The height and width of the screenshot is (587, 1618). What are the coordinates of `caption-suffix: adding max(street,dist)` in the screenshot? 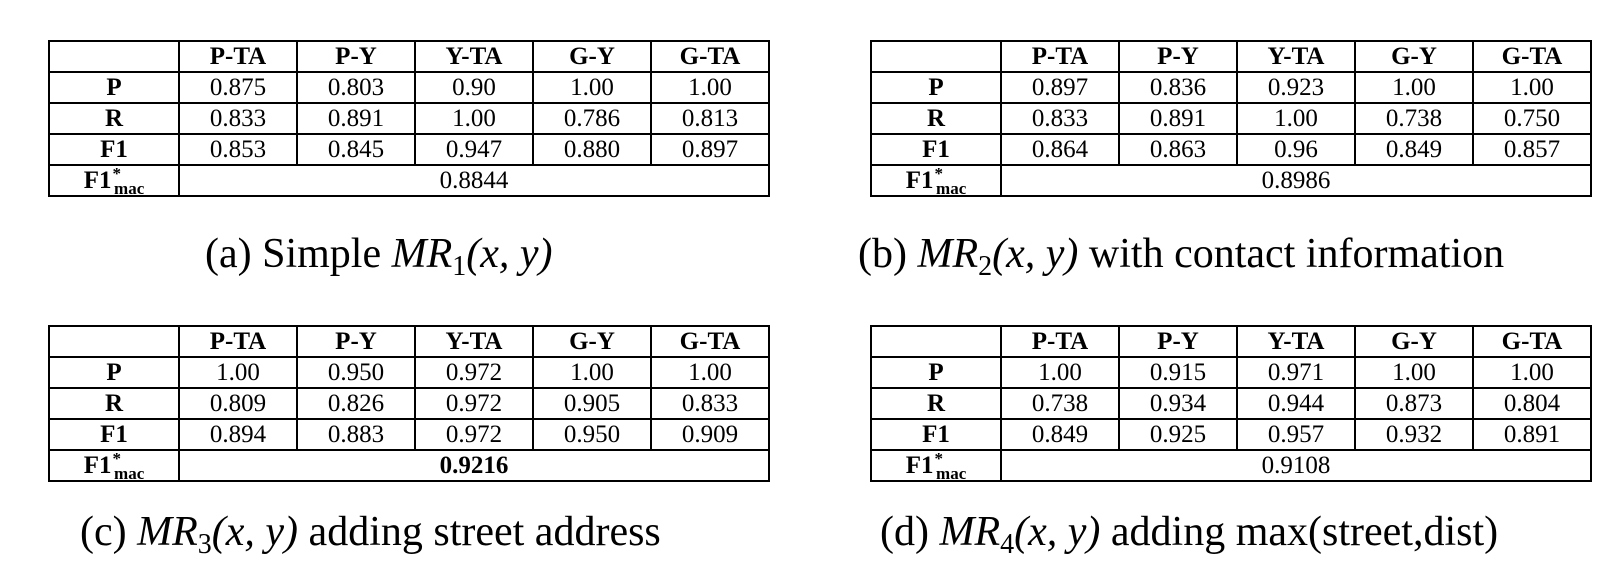 It's located at (1299, 532).